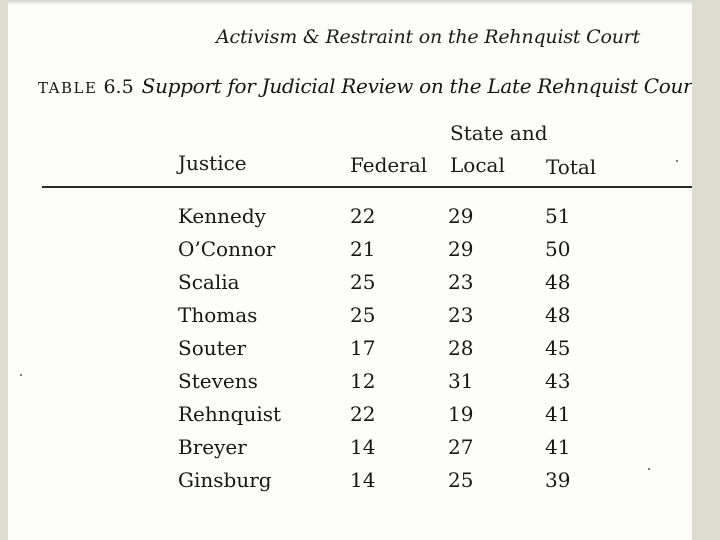 This screenshot has width=720, height=540. Describe the element at coordinates (68, 88) in the screenshot. I see `table-label: TABLE` at that location.